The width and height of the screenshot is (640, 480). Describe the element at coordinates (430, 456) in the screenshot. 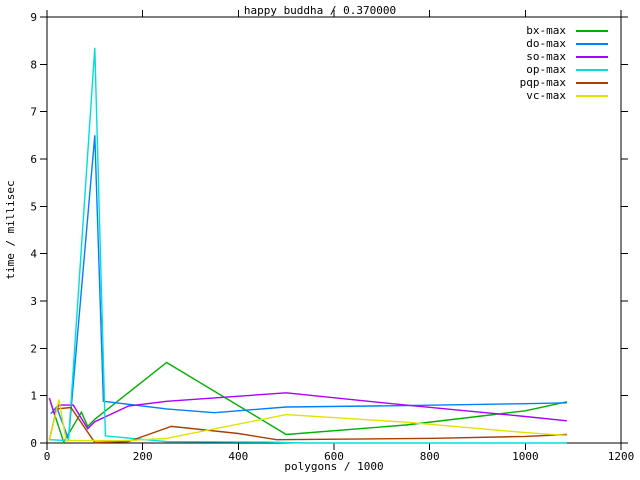

I see `x-tick-label: 800` at that location.